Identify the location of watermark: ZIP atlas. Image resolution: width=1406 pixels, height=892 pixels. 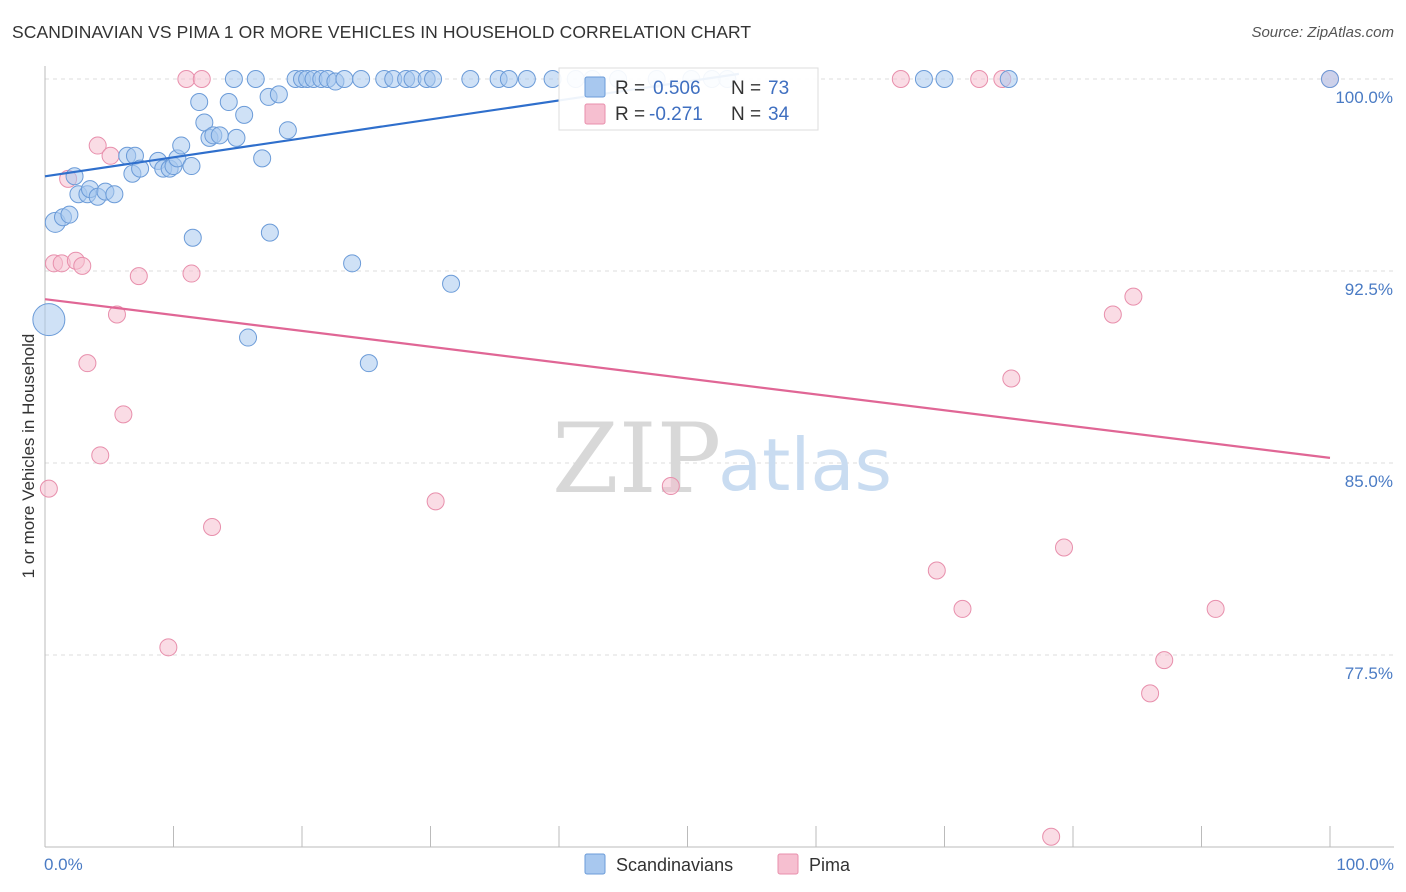
(722, 459).